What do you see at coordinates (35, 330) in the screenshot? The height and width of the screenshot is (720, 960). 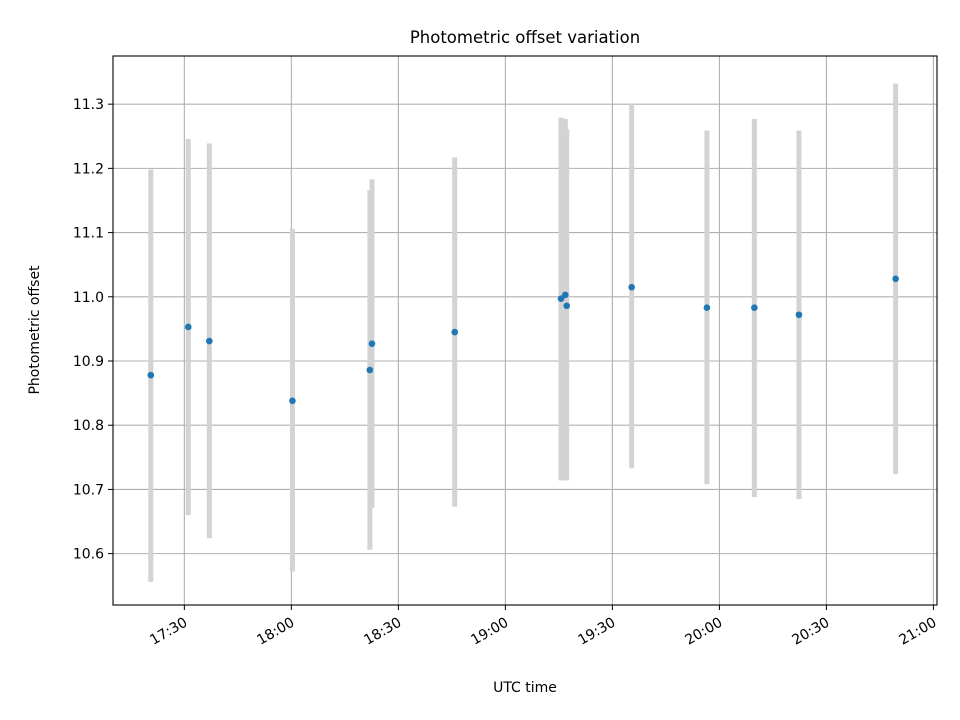 I see `y-axis-label: Photometric offset` at bounding box center [35, 330].